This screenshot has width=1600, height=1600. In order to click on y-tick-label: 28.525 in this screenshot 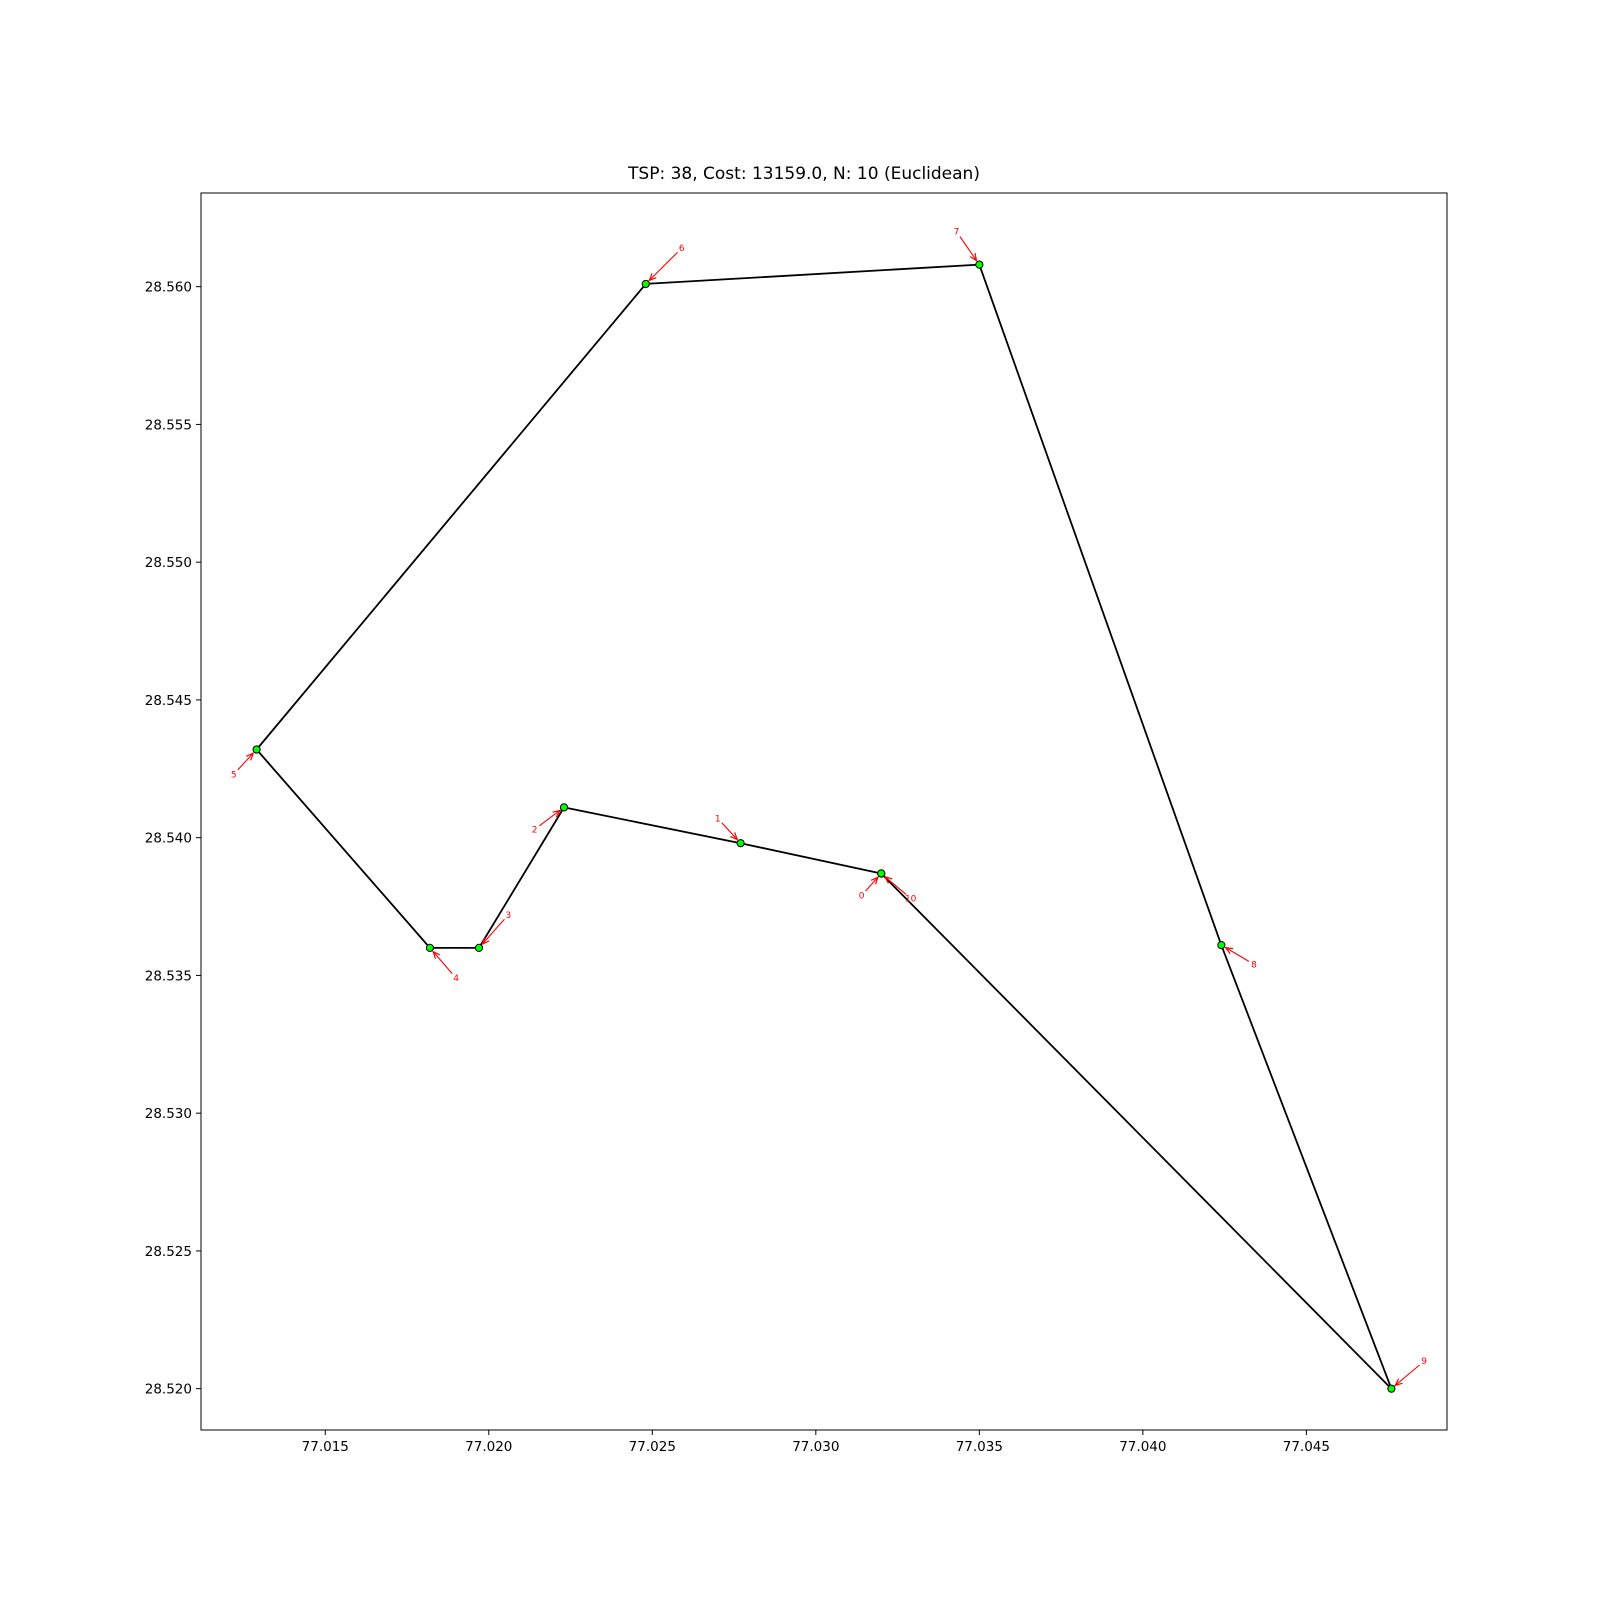, I will do `click(168, 1252)`.